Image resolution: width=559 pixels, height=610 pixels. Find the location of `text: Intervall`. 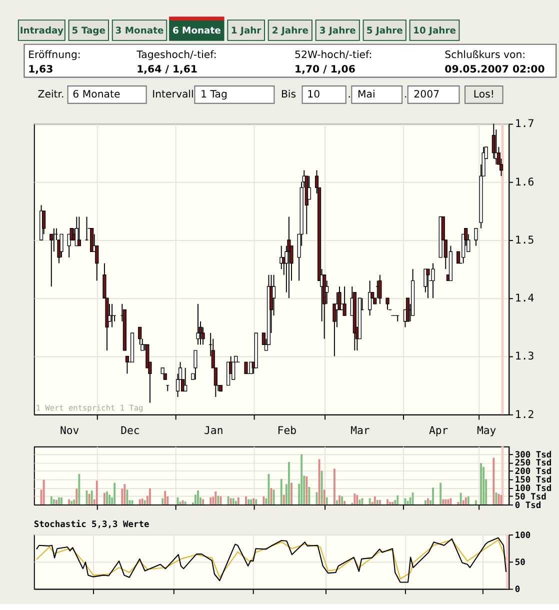

text: Intervall is located at coordinates (173, 95).